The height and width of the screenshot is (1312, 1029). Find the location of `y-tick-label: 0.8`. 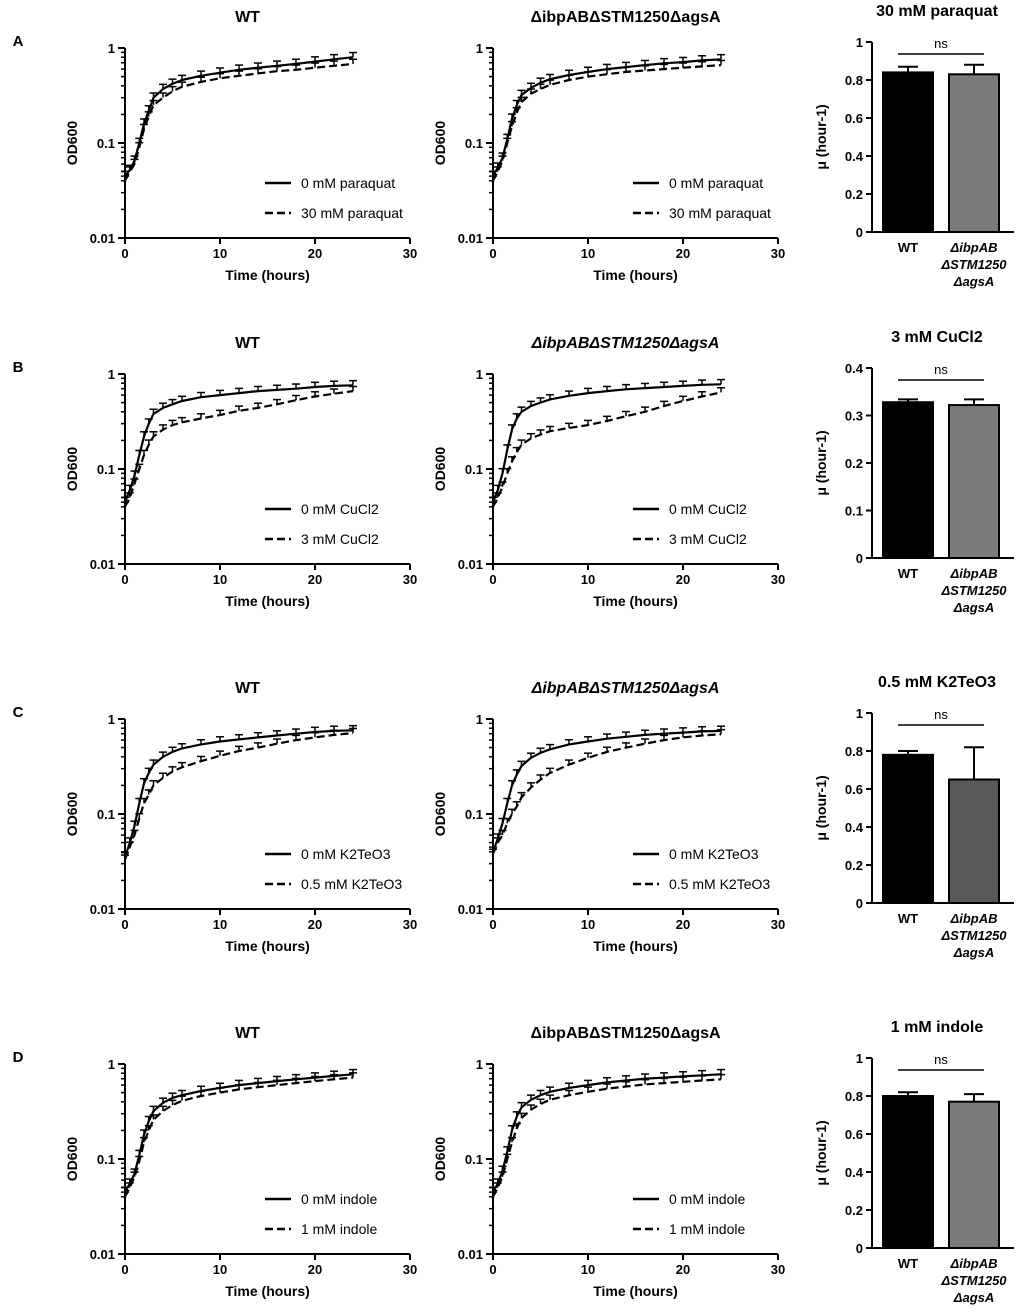

y-tick-label: 0.8 is located at coordinates (854, 80).